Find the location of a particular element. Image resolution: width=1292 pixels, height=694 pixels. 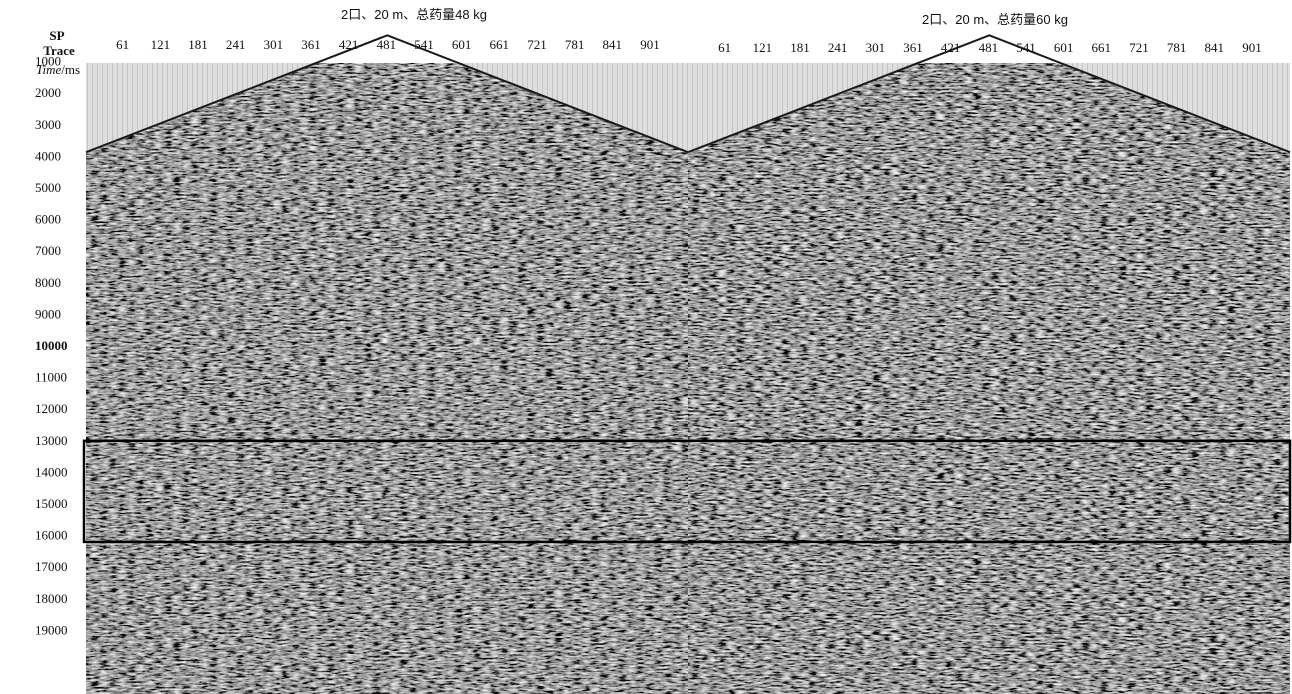

time-tick-label: 8000 is located at coordinates (48, 282).